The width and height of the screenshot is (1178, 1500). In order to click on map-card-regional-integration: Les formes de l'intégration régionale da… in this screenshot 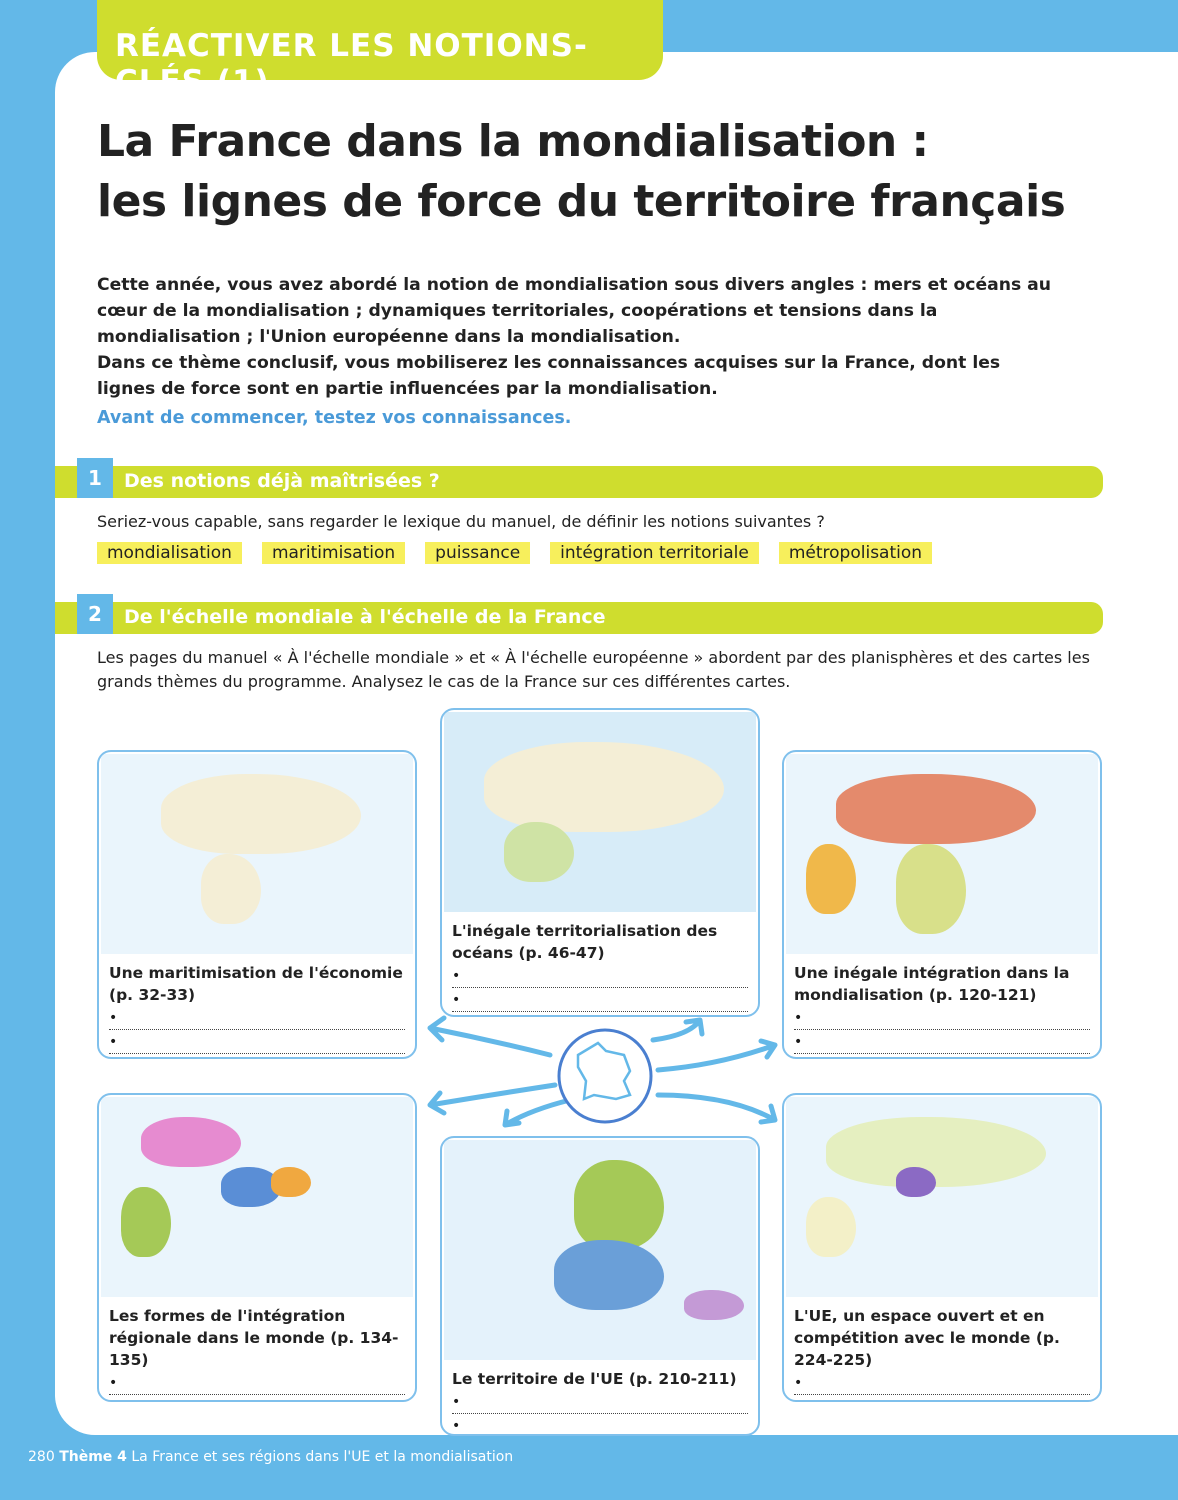, I will do `click(257, 1247)`.